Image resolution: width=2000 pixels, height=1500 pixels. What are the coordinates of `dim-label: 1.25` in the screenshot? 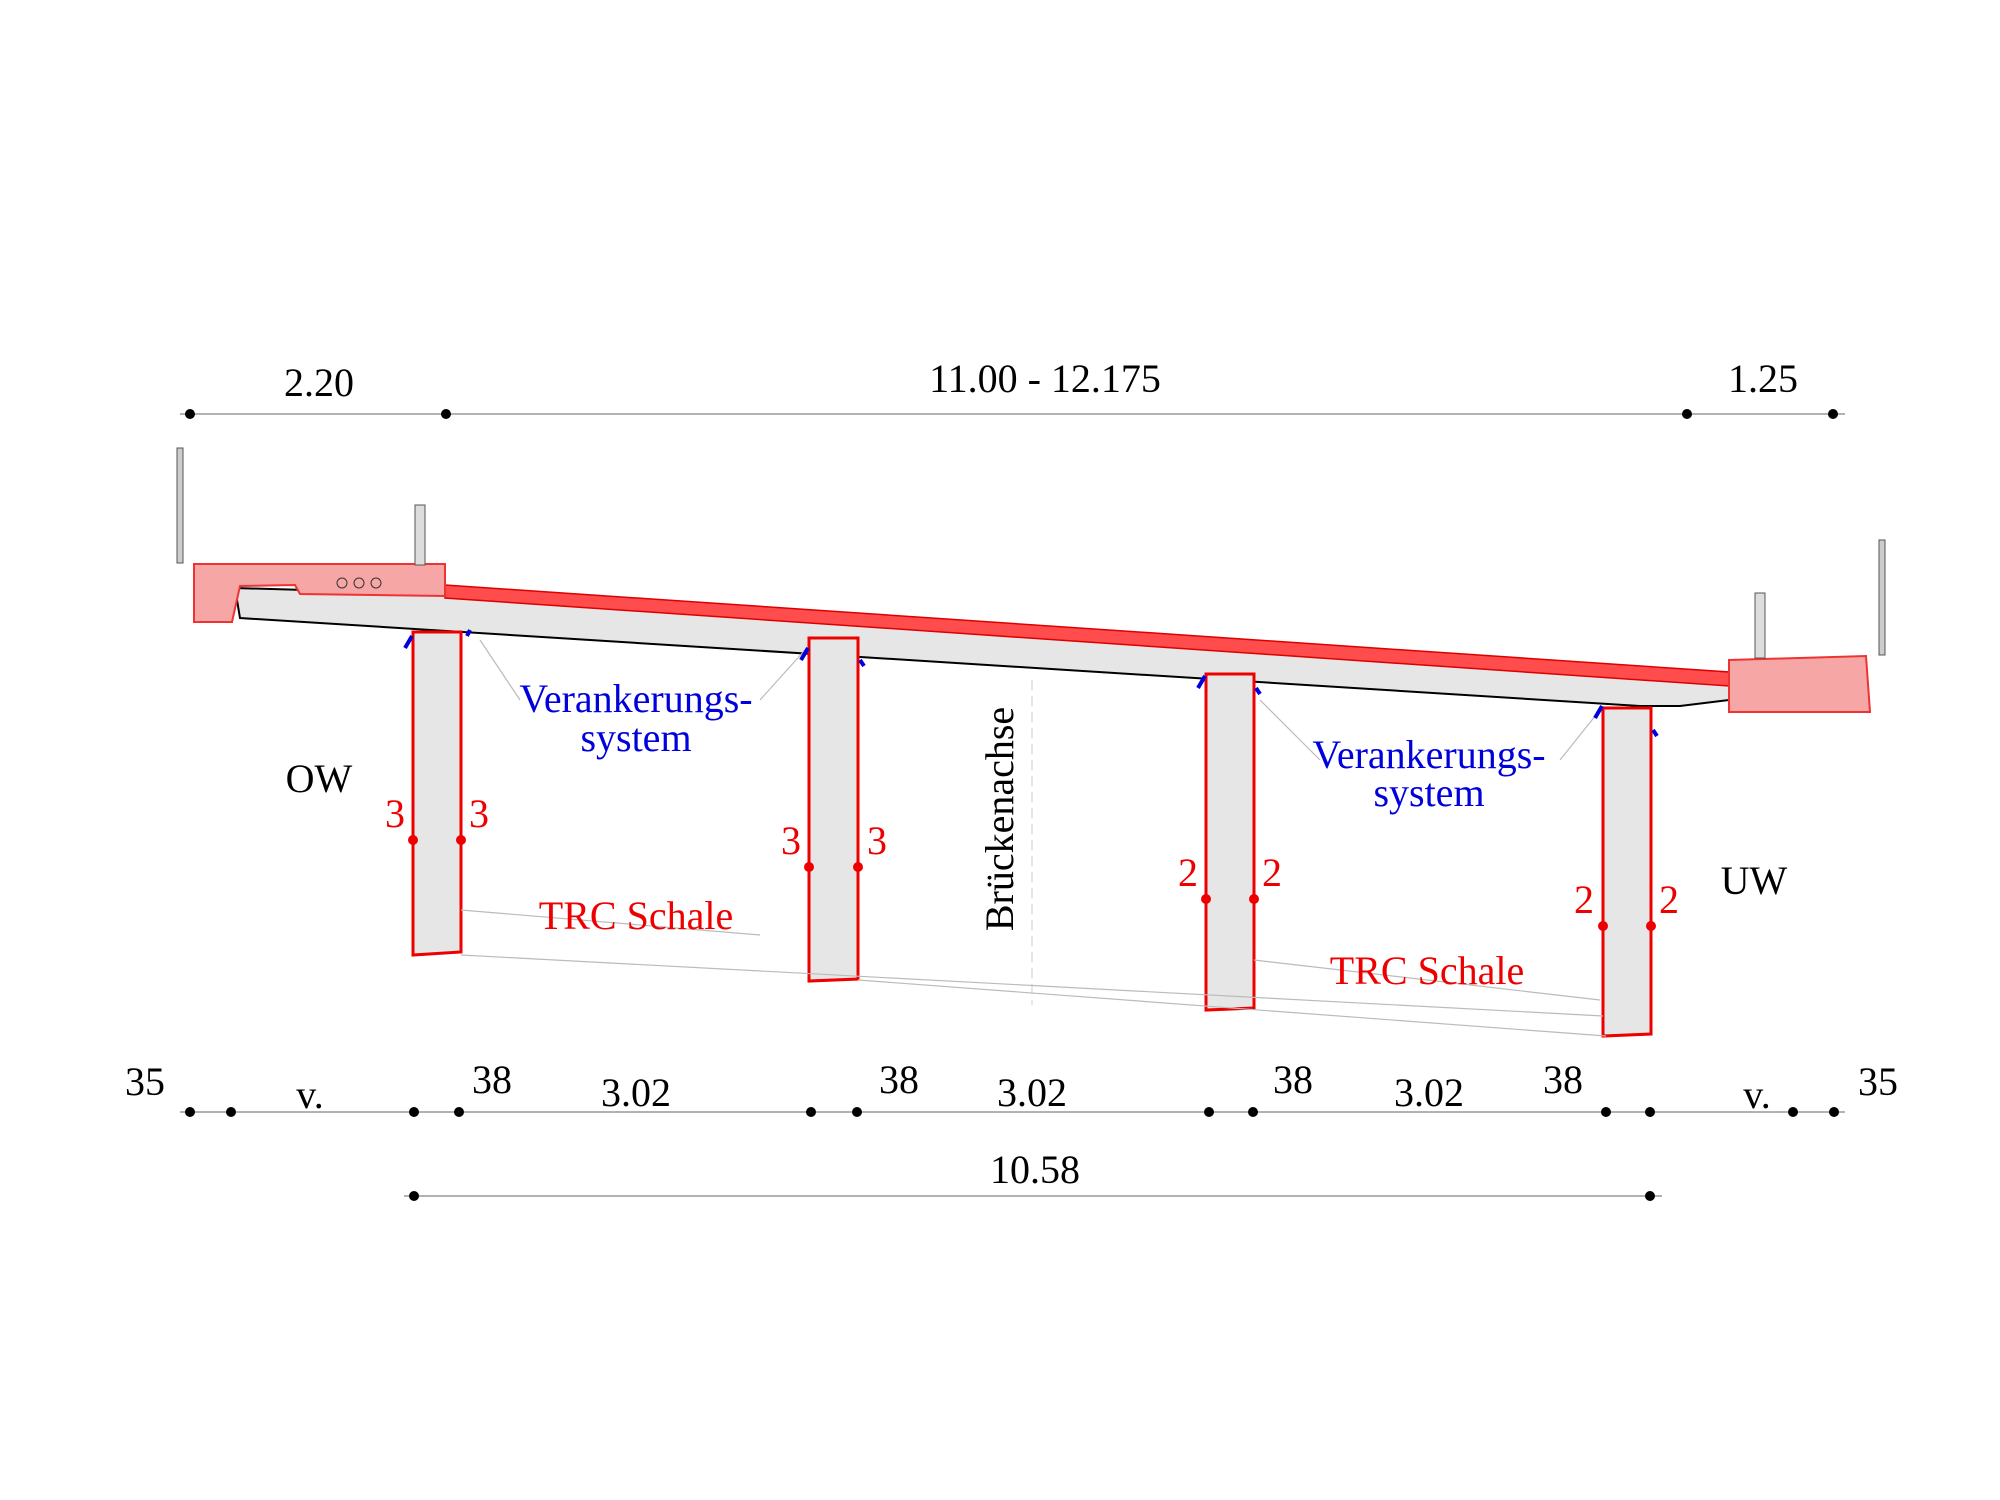 It's located at (1763, 378).